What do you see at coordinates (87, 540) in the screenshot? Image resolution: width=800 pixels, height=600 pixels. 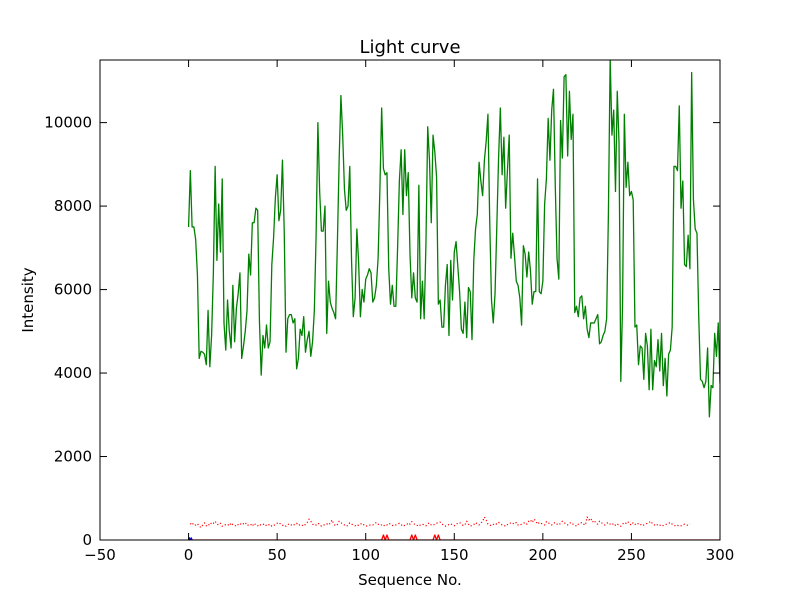 I see `y-tick-label: 0` at bounding box center [87, 540].